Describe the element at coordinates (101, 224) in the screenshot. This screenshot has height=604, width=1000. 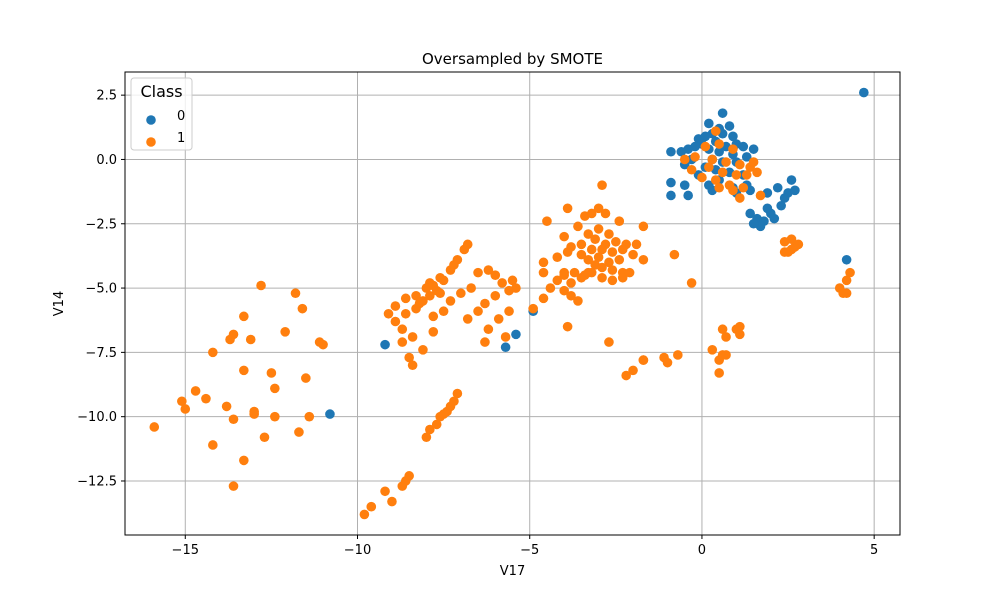
I see `y-tick-label: −2.5` at that location.